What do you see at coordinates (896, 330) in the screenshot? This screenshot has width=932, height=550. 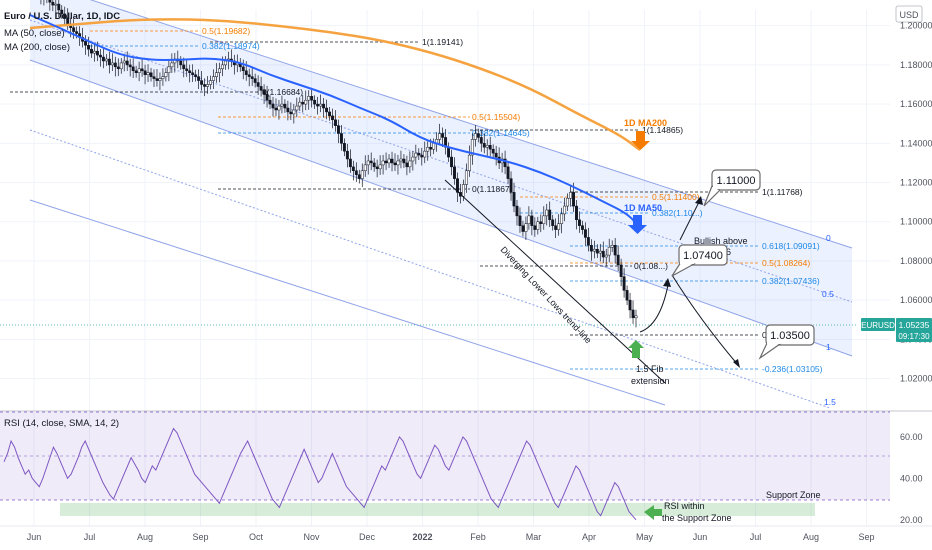 I see `last-price-badges: EURUSD 1.05235 09:17:30` at bounding box center [896, 330].